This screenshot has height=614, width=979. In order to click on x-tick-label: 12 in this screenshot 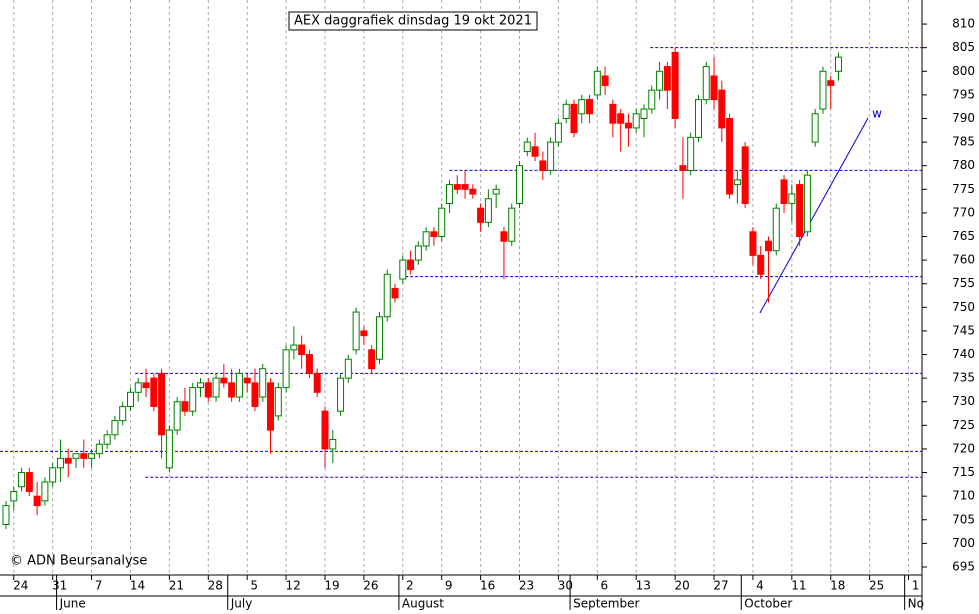, I will do `click(292, 586)`.